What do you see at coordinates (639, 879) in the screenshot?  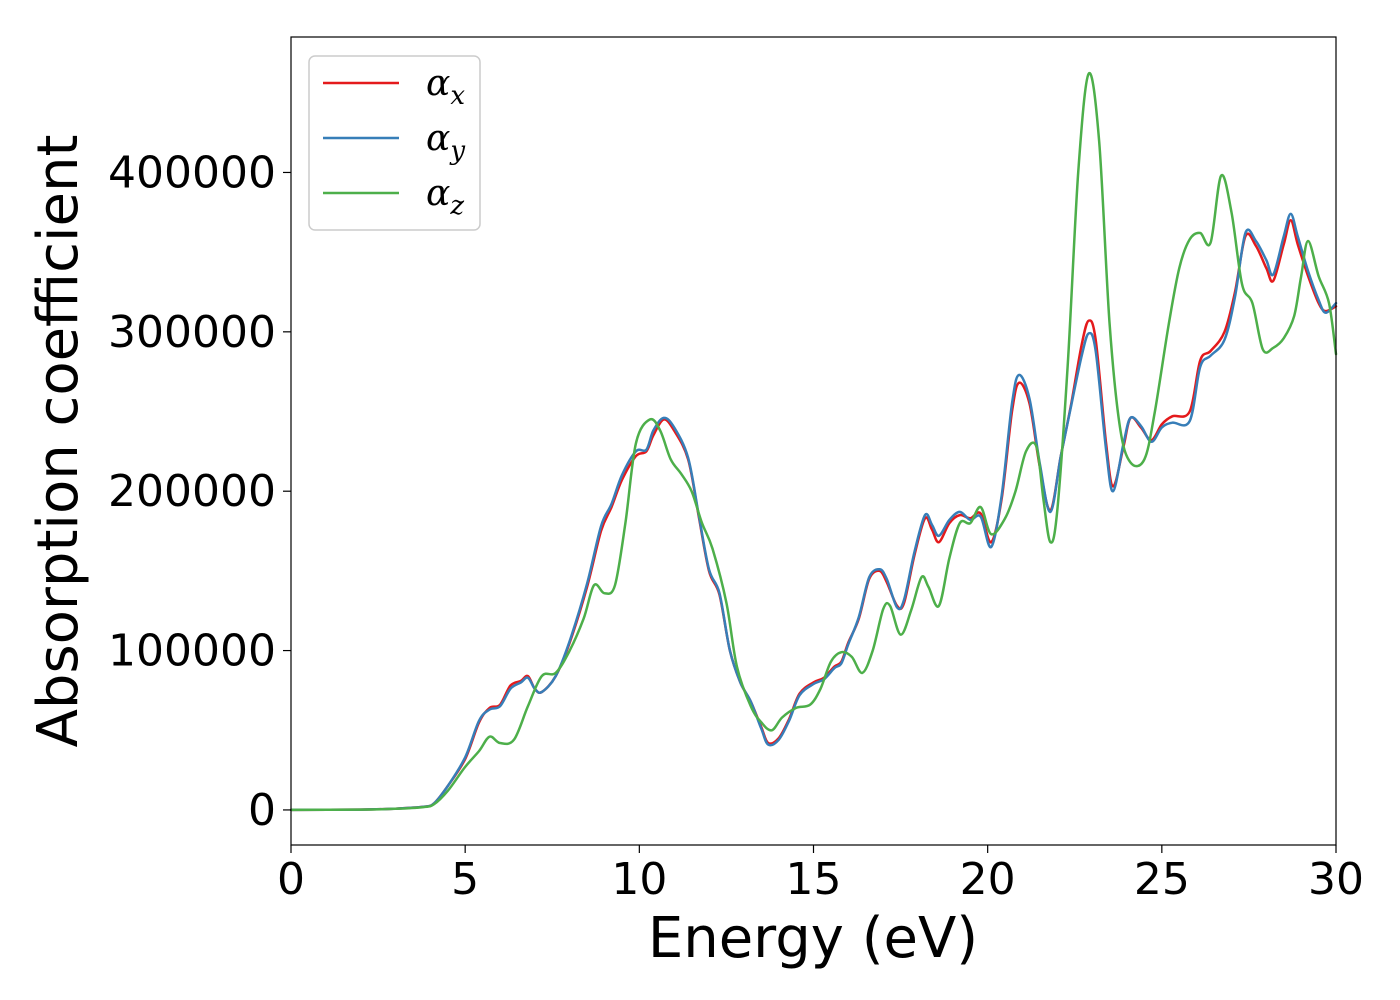 I see `x-tick-label: 10` at bounding box center [639, 879].